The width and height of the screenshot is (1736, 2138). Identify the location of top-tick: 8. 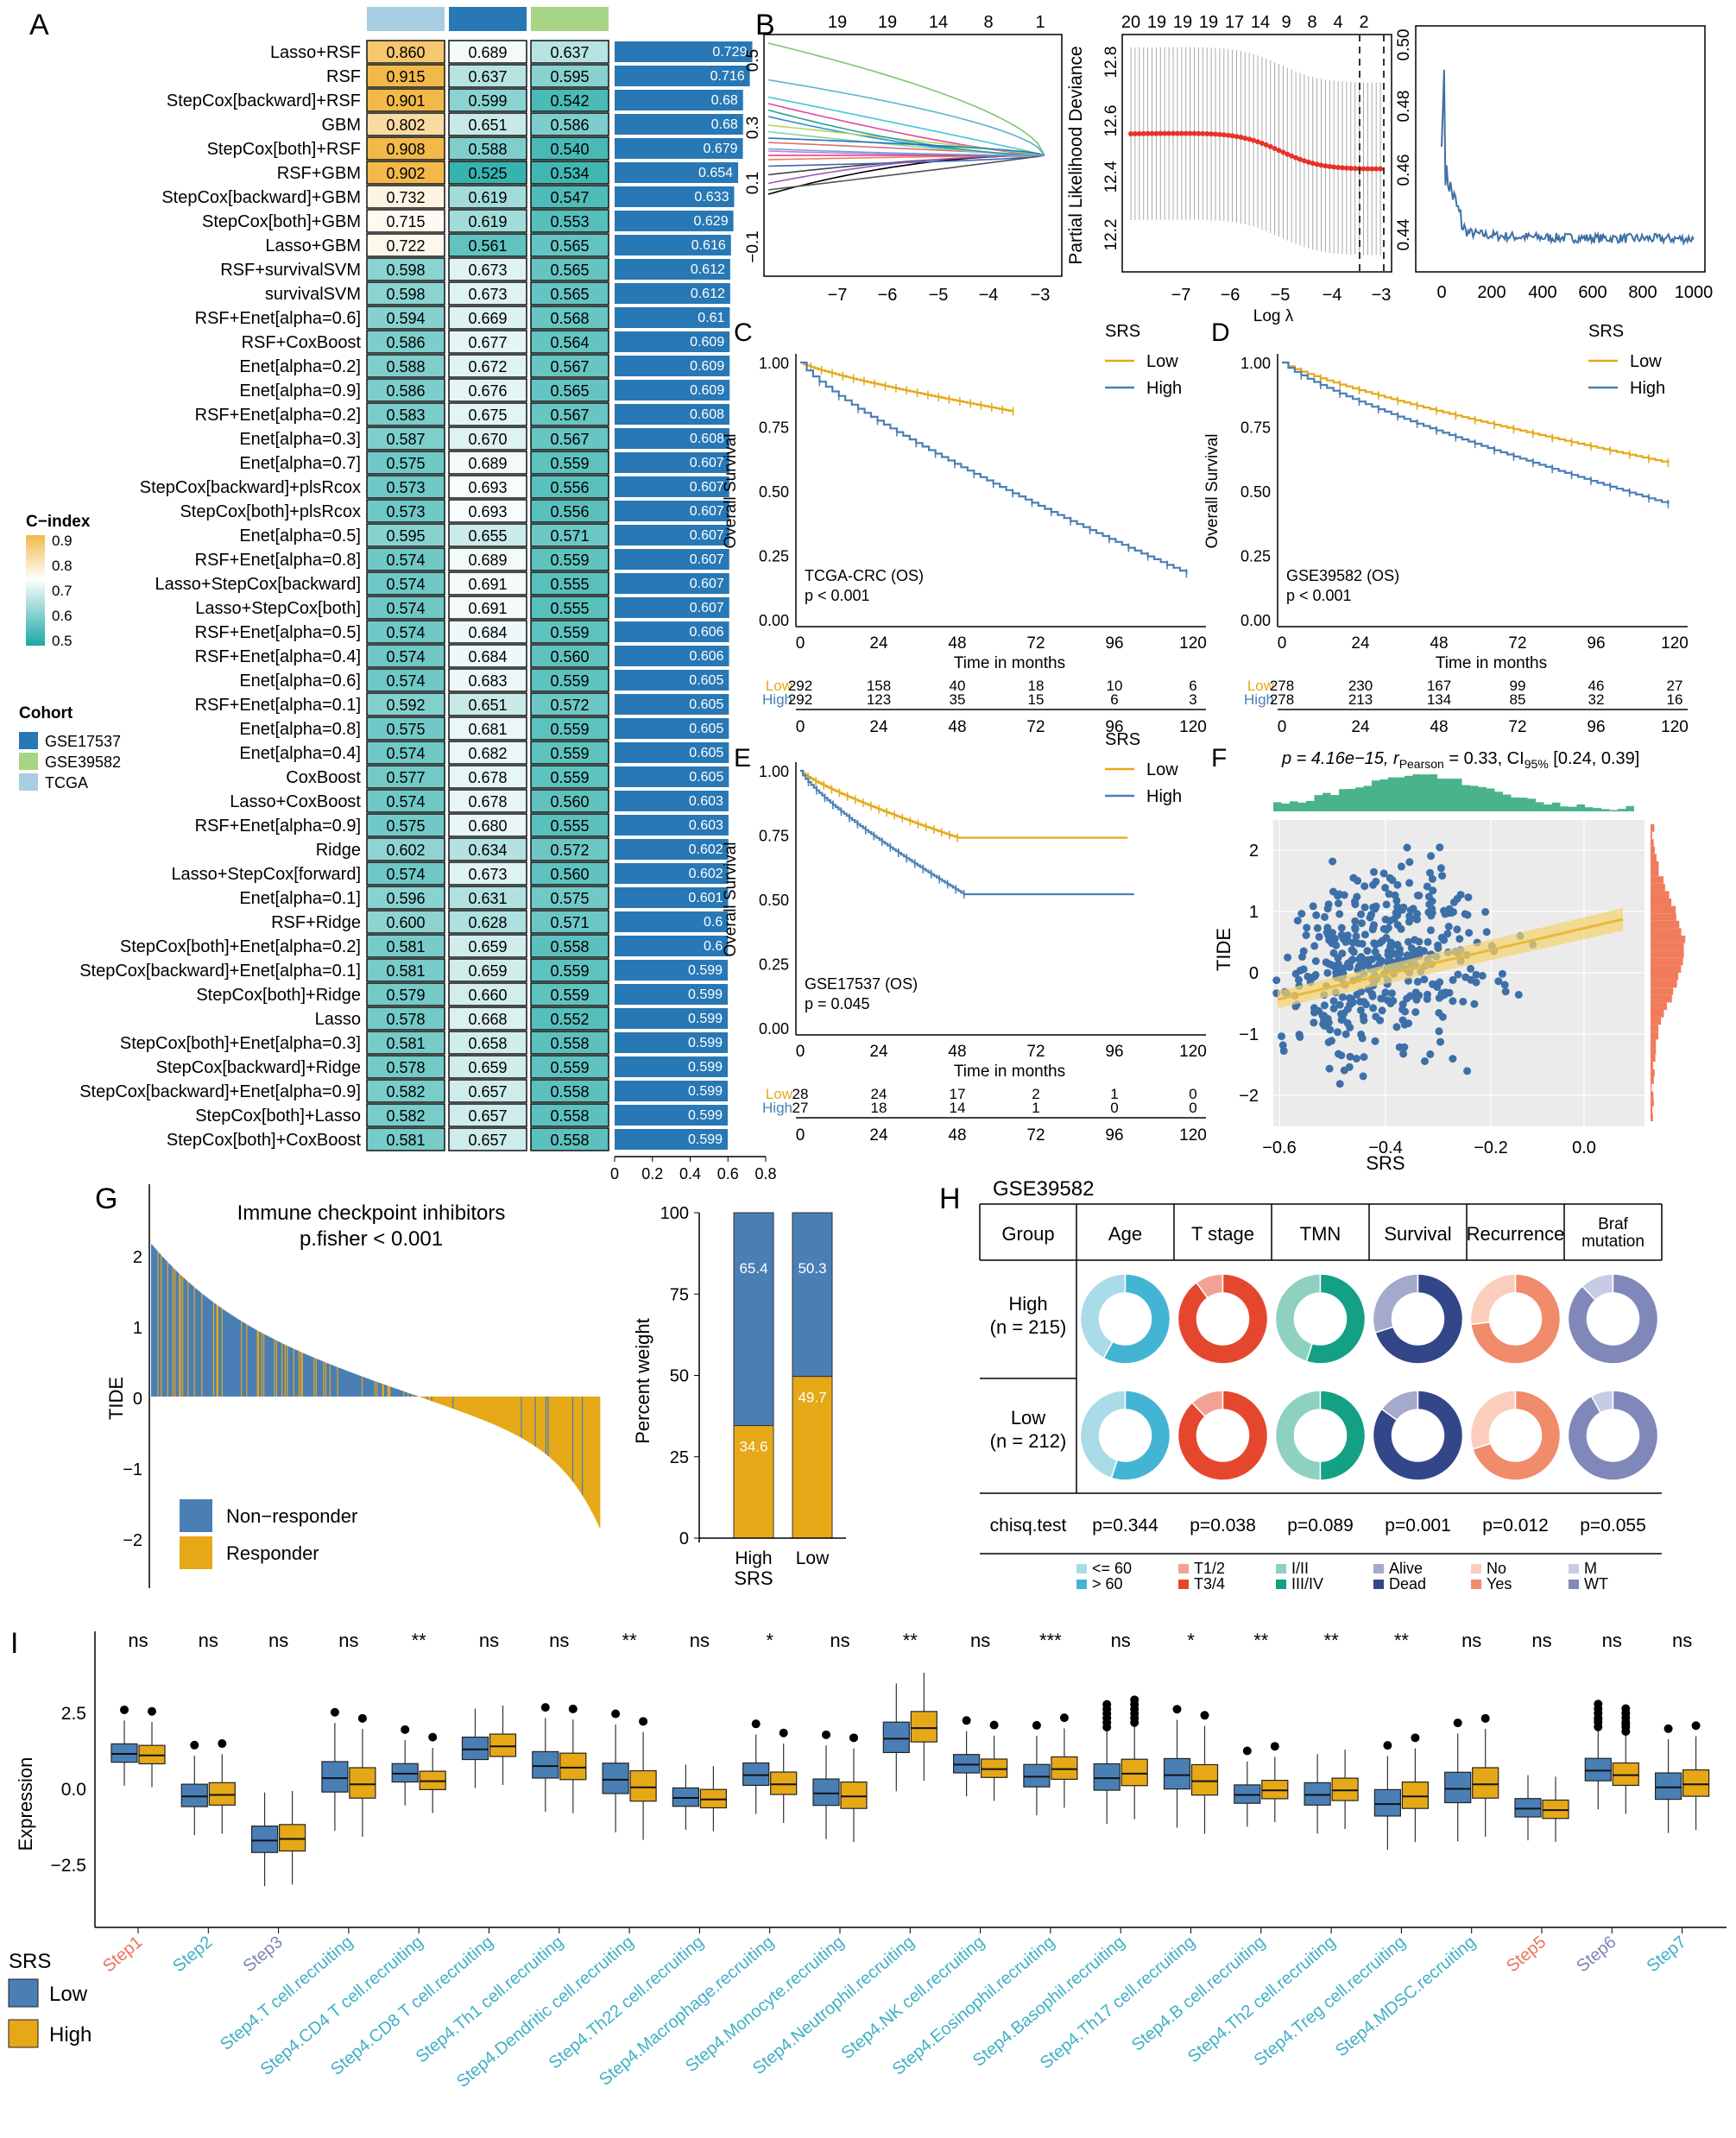
(1311, 22).